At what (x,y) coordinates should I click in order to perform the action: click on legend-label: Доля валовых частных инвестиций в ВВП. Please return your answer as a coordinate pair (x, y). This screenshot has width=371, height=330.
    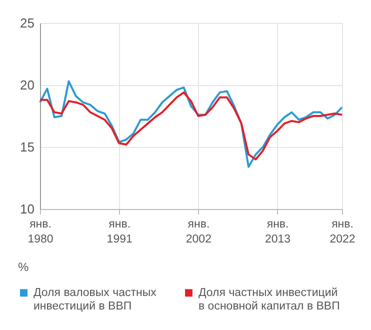
    Looking at the image, I should click on (95, 299).